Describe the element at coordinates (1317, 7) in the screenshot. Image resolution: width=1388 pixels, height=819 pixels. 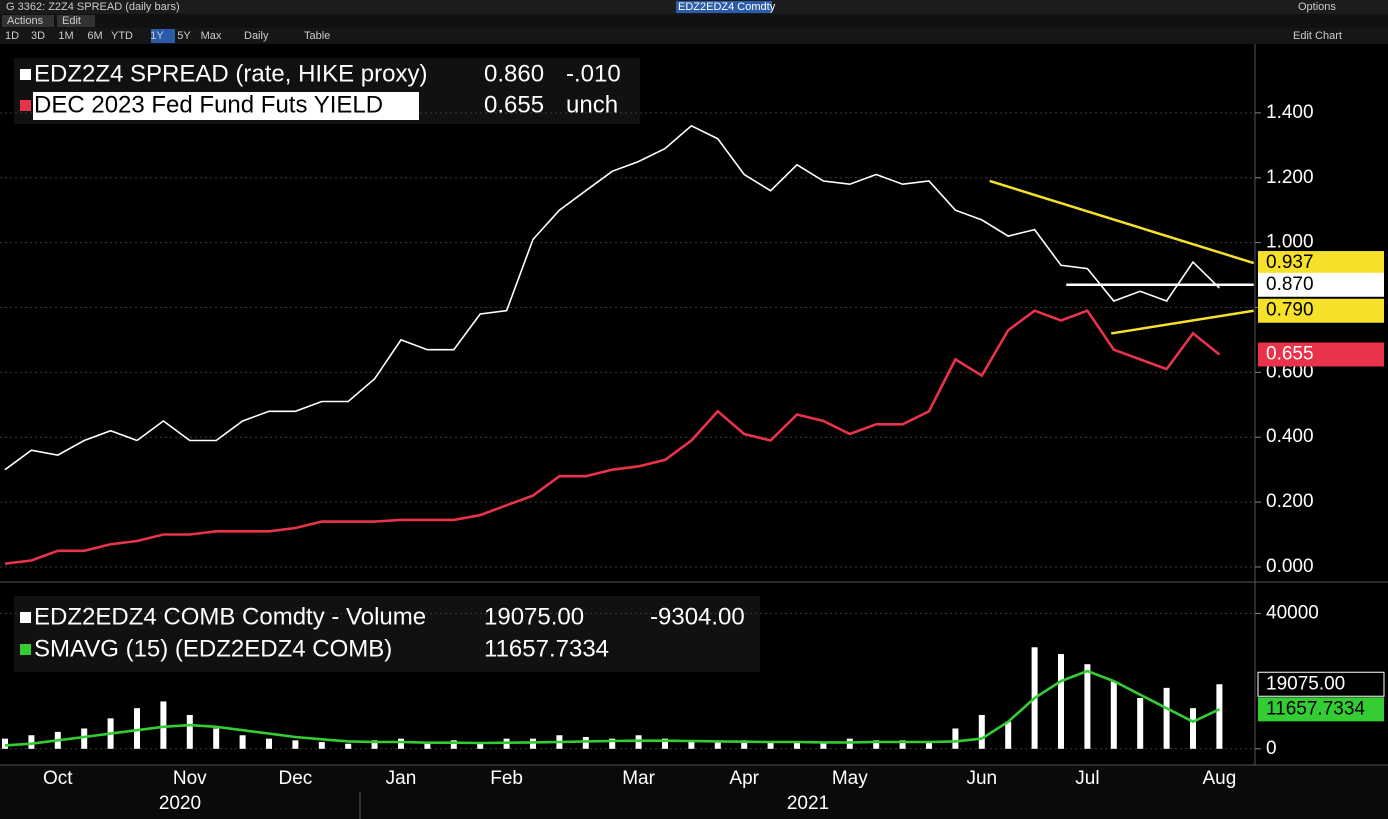
I see `options: Options` at that location.